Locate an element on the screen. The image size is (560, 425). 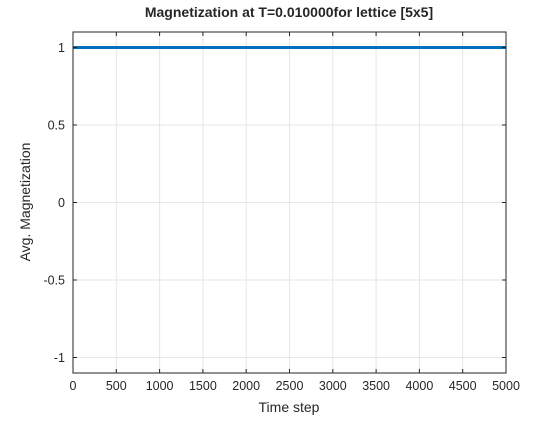
x-tick-label: 5000 is located at coordinates (506, 386).